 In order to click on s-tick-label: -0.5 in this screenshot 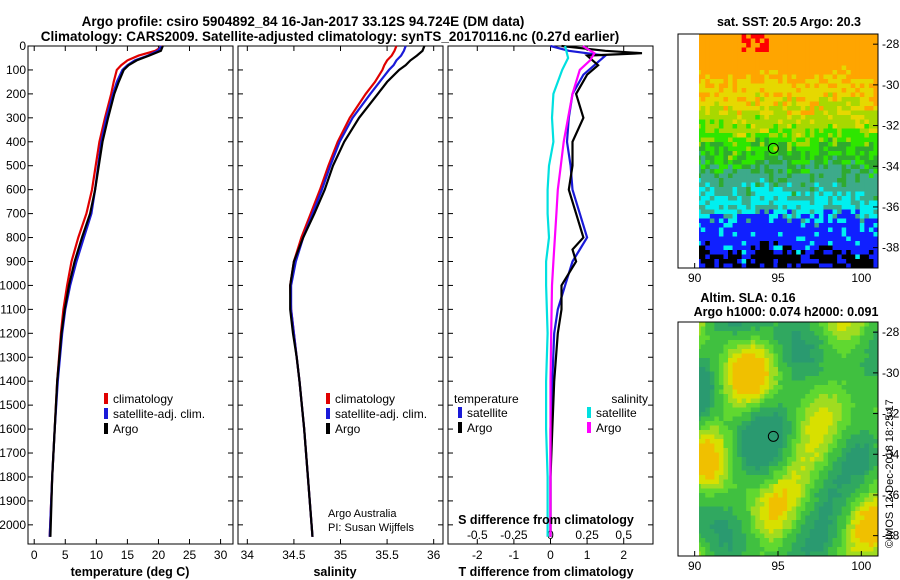, I will do `click(477, 535)`.